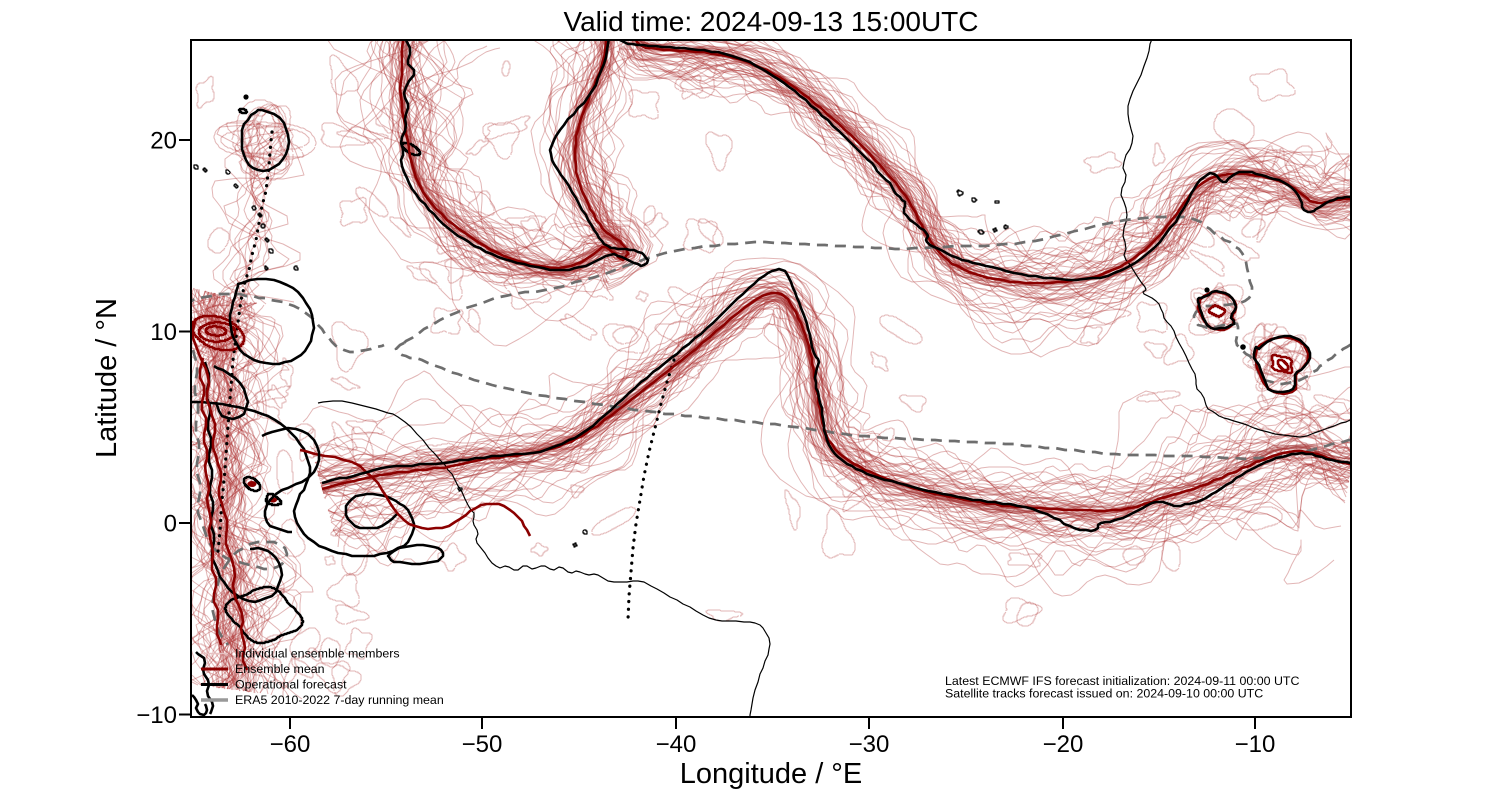  I want to click on svg-text: Latitude / °N, so click(107, 378).